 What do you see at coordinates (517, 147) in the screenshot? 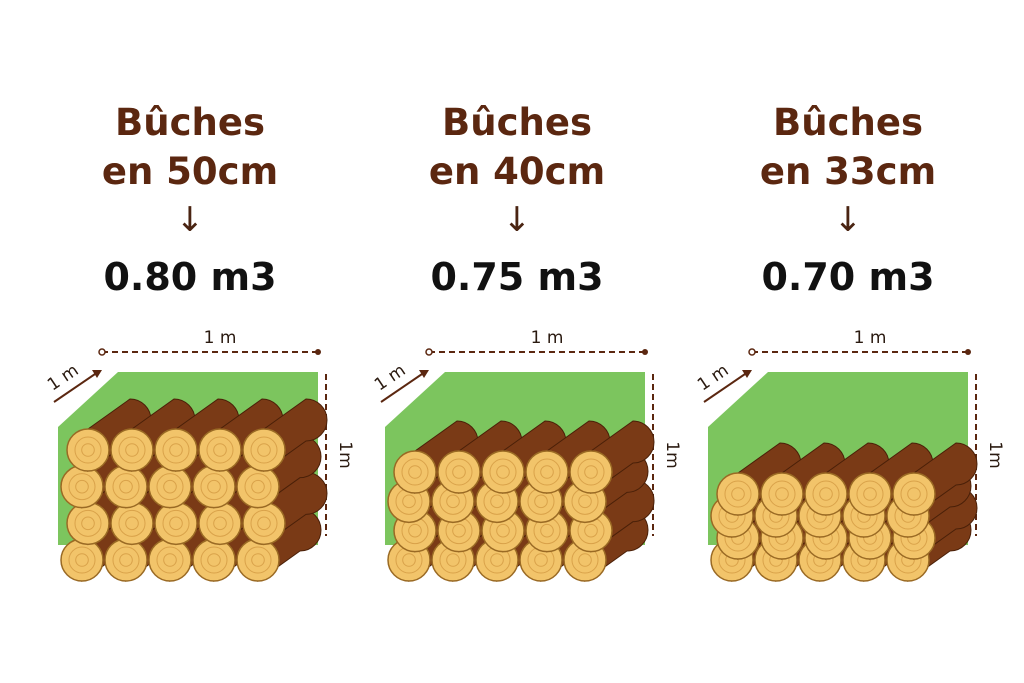
I see `panel-title: Bûches en 40cm` at bounding box center [517, 147].